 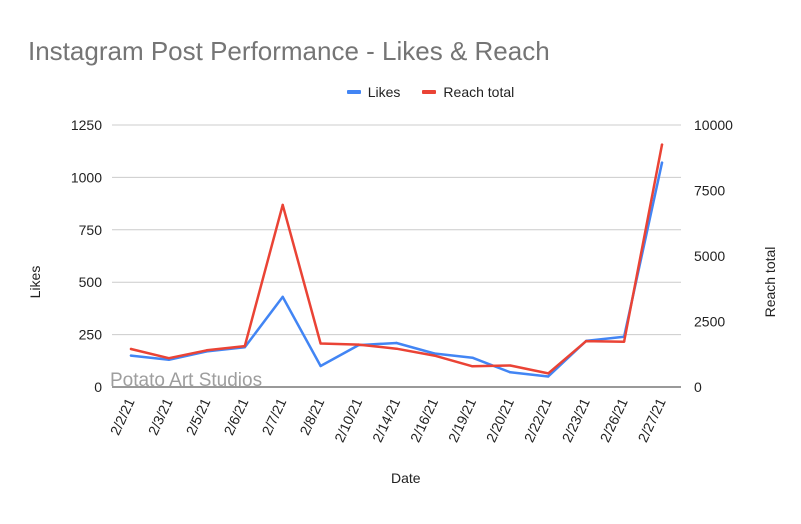 What do you see at coordinates (311, 416) in the screenshot?
I see `x-tick-label: 2/8/21` at bounding box center [311, 416].